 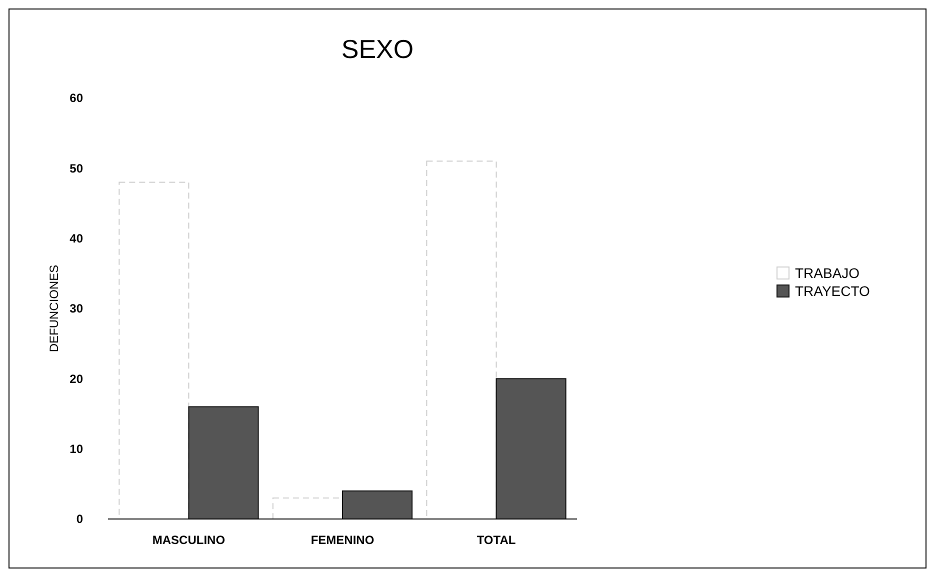 I want to click on legend-label: TRABAJO, so click(x=827, y=272).